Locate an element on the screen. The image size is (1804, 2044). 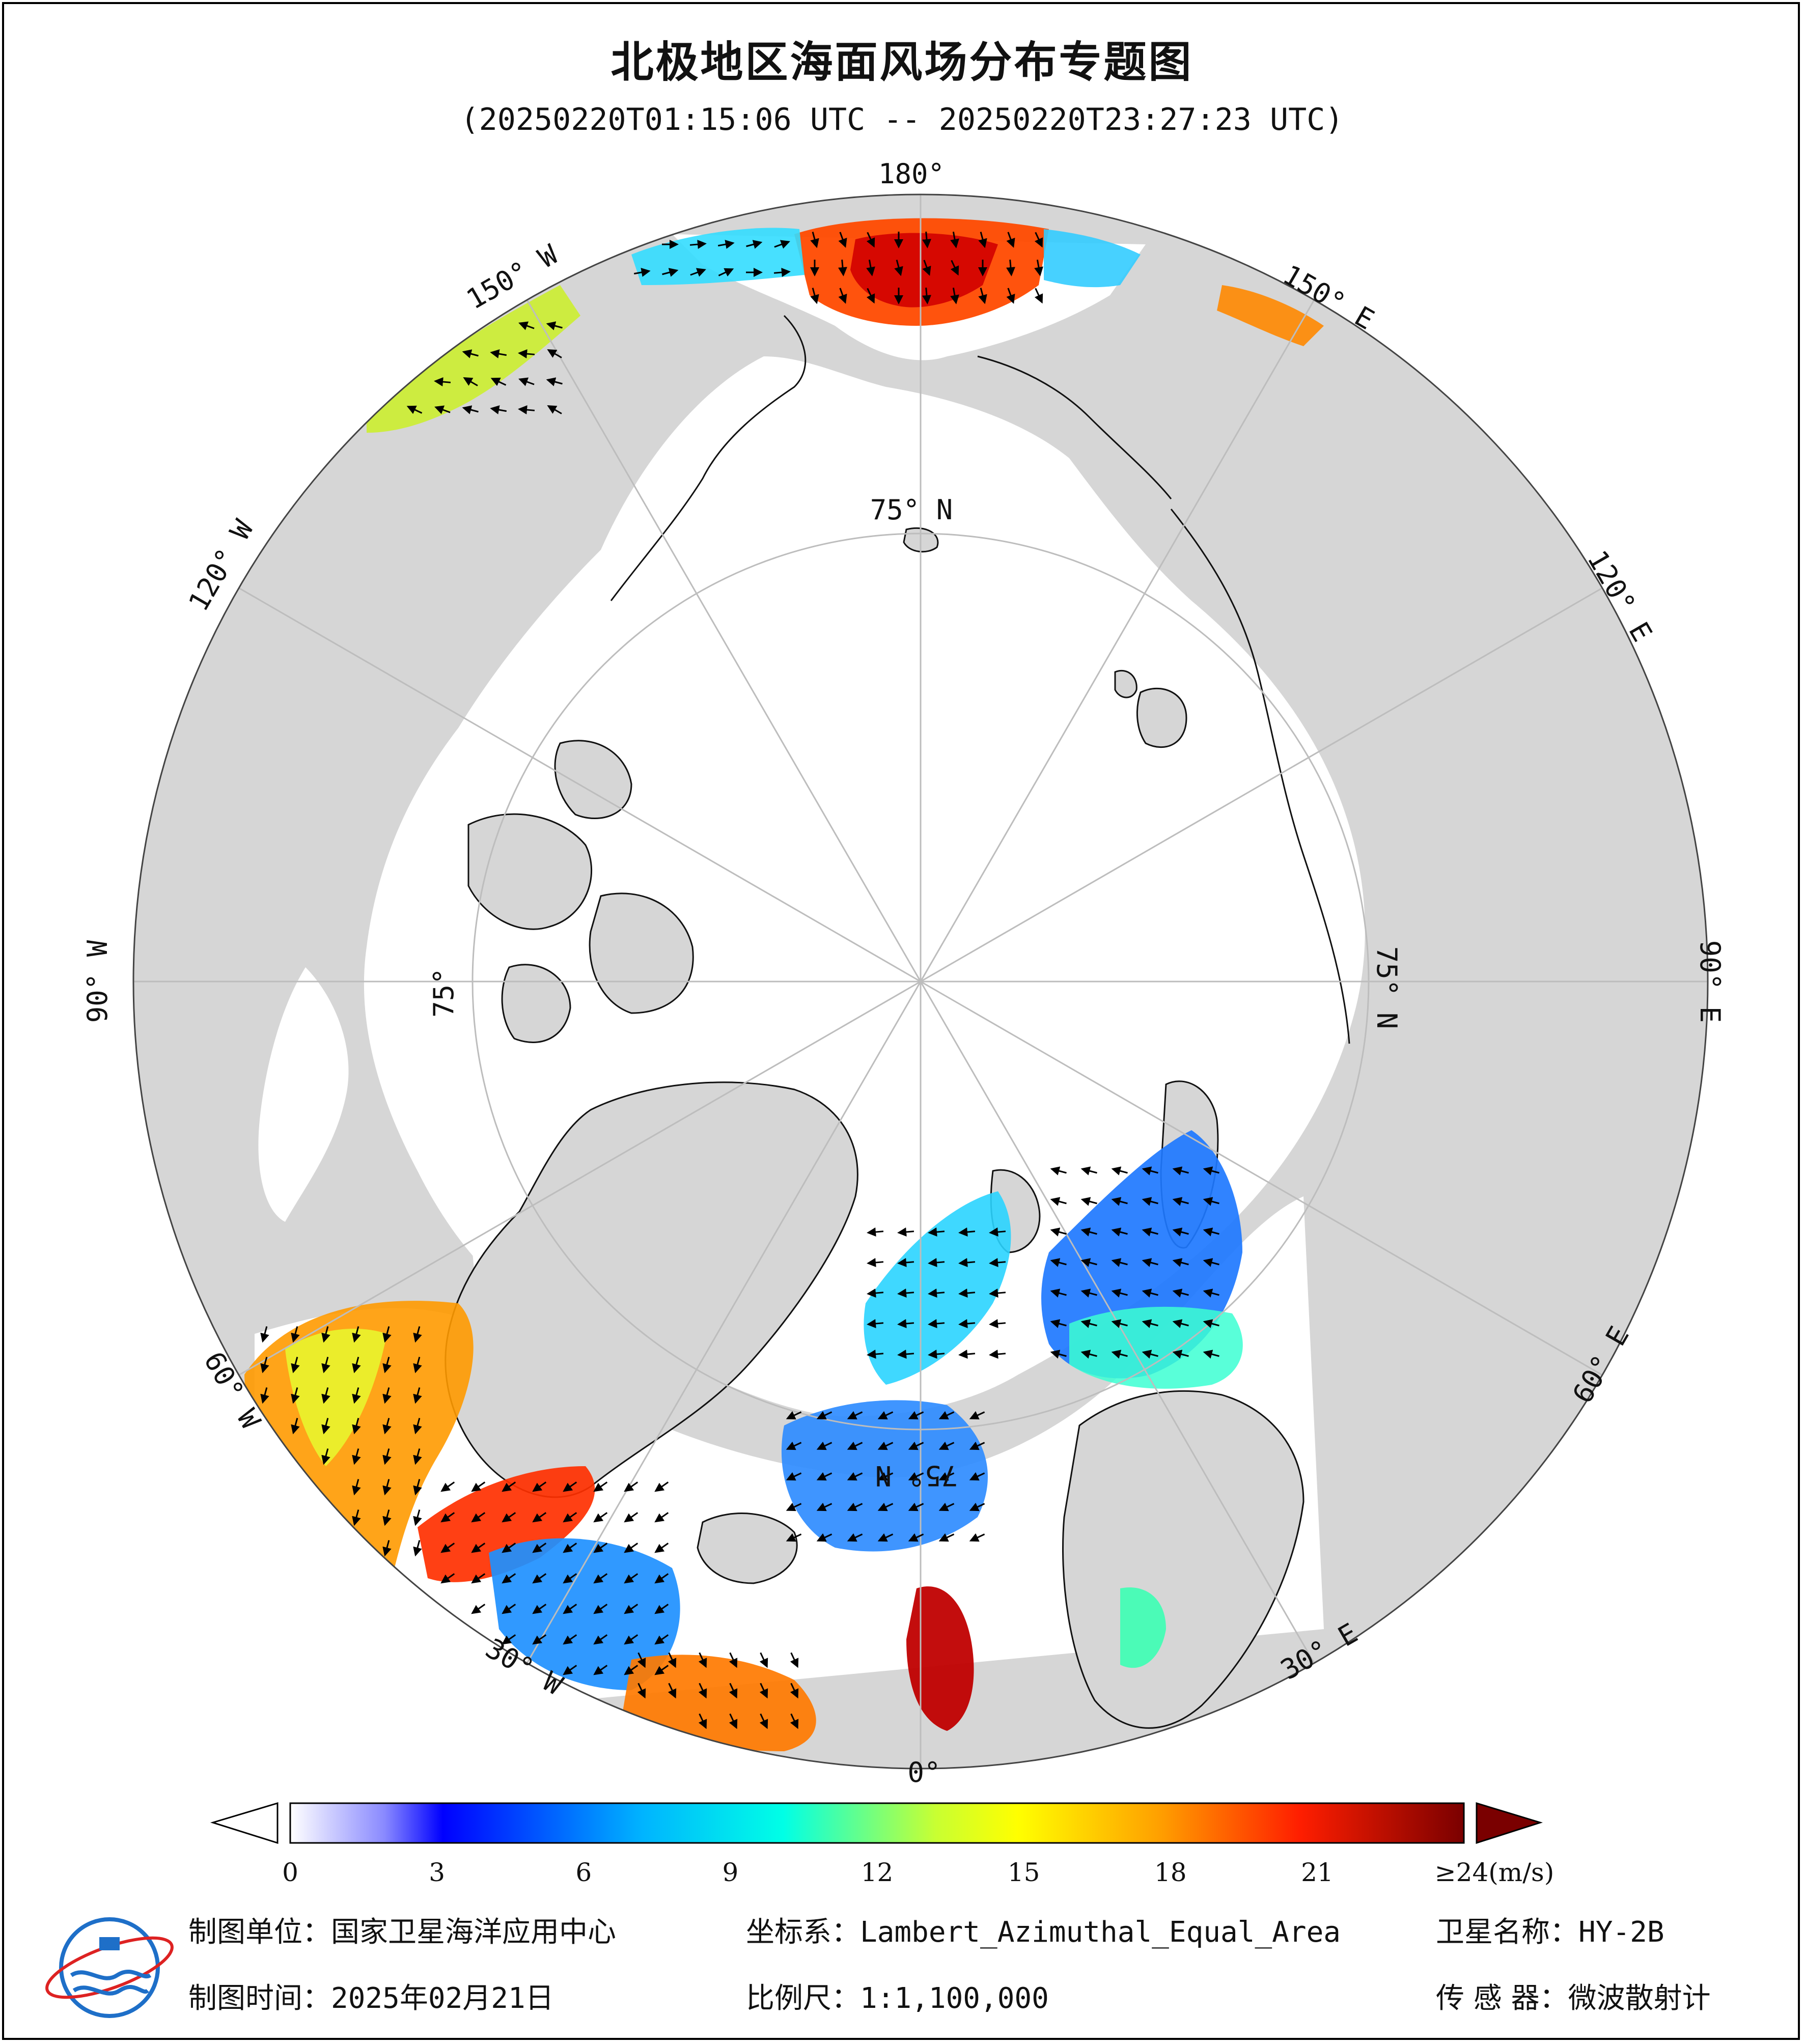
iceland is located at coordinates (747, 1548).